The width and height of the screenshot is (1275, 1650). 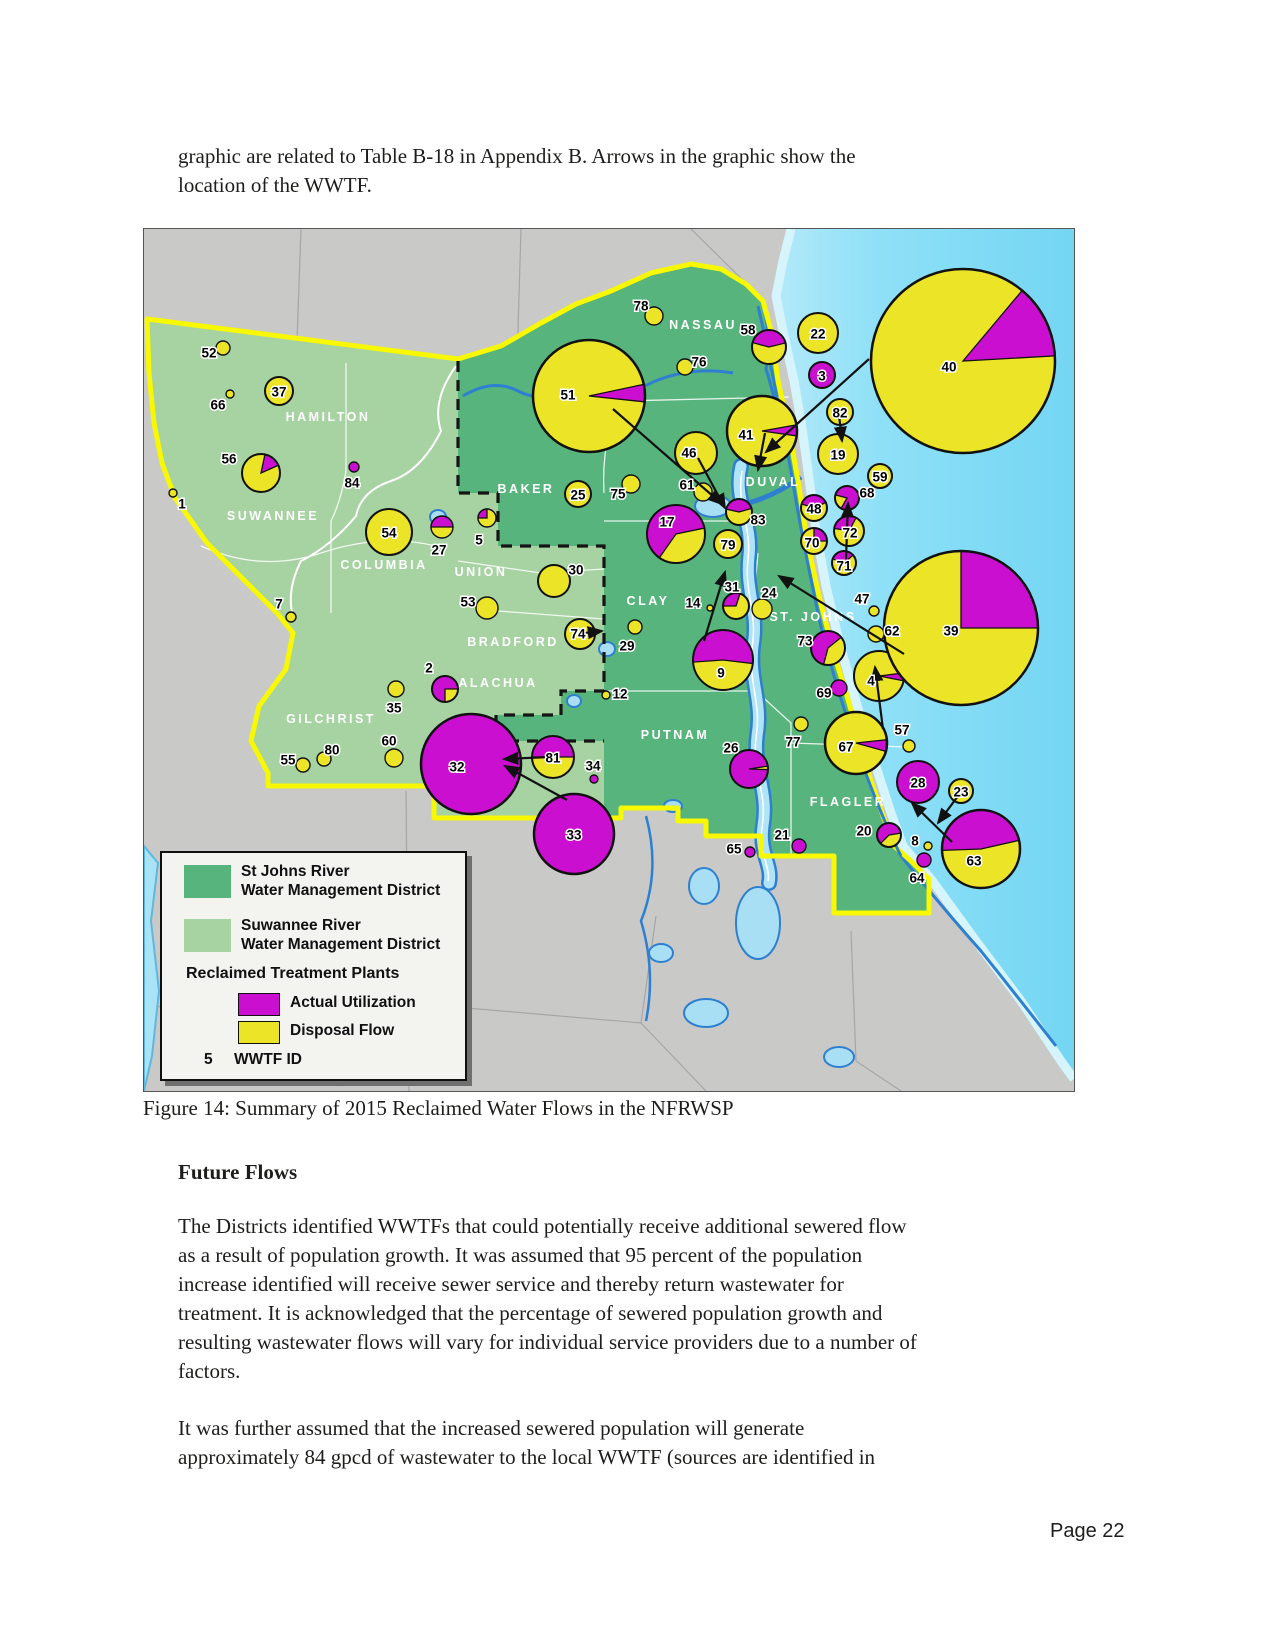 What do you see at coordinates (331, 719) in the screenshot?
I see `county-label: GILCHRIST` at bounding box center [331, 719].